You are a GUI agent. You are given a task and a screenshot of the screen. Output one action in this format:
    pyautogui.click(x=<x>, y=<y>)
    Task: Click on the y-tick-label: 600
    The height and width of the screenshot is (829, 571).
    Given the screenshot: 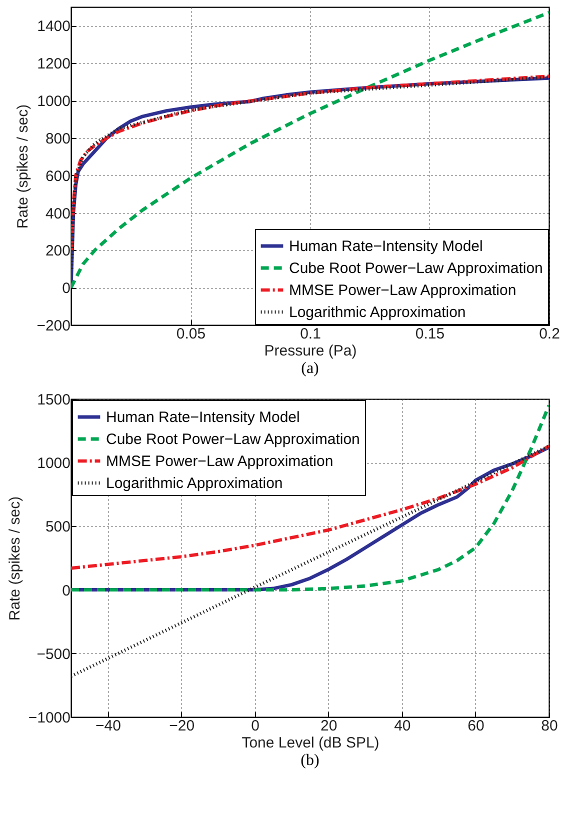 What is the action you would take?
    pyautogui.click(x=57, y=176)
    